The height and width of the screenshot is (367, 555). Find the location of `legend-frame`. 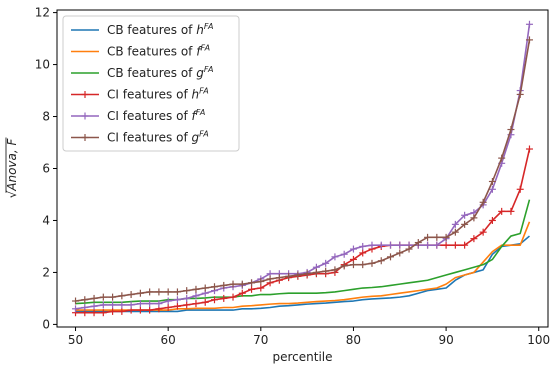

legend-frame is located at coordinates (151, 83).